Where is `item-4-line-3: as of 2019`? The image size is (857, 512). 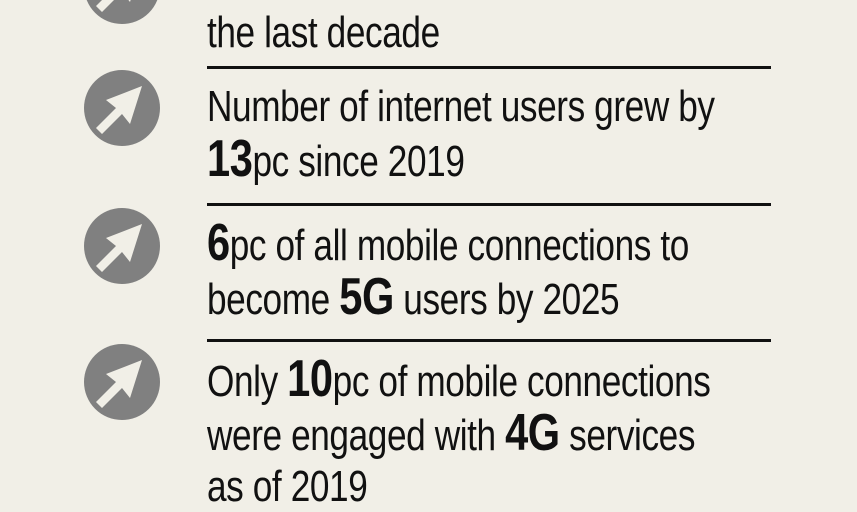
item-4-line-3: as of 2019 is located at coordinates (287, 486).